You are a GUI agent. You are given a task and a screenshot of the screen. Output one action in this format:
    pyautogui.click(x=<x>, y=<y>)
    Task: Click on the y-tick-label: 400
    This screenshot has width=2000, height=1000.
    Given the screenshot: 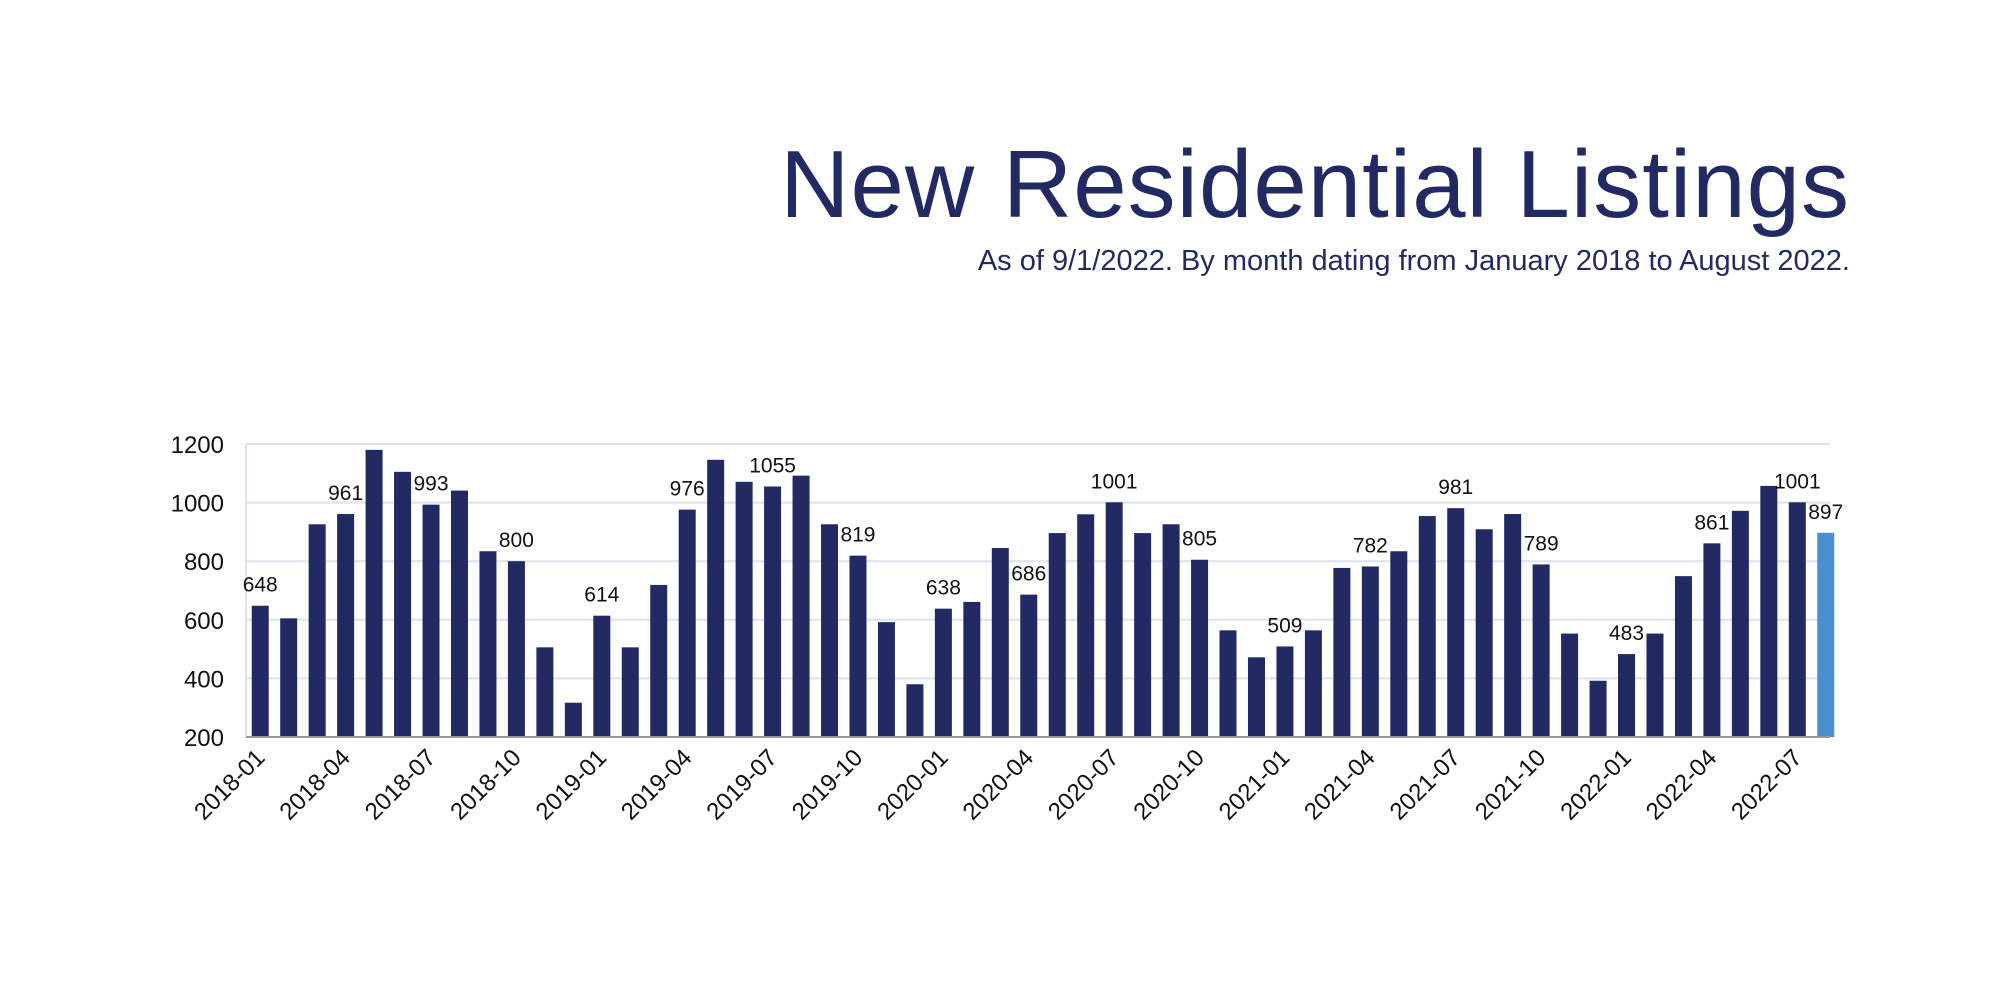 What is the action you would take?
    pyautogui.click(x=204, y=679)
    